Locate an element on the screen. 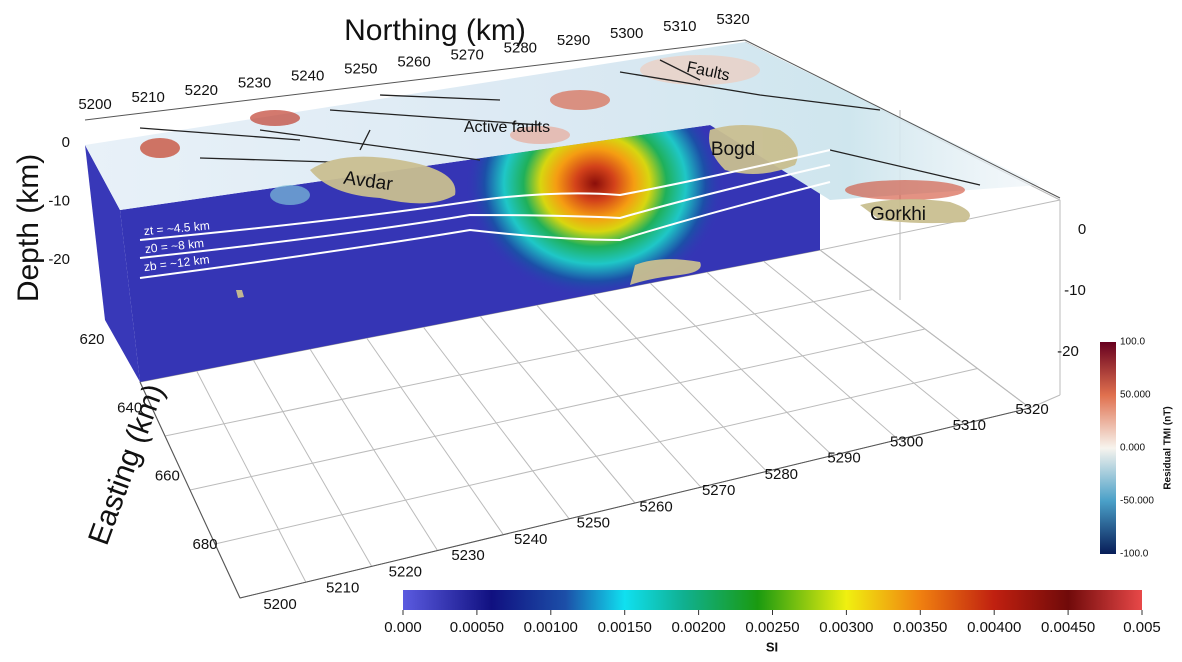  tmi-colorbar is located at coordinates (1108, 448).